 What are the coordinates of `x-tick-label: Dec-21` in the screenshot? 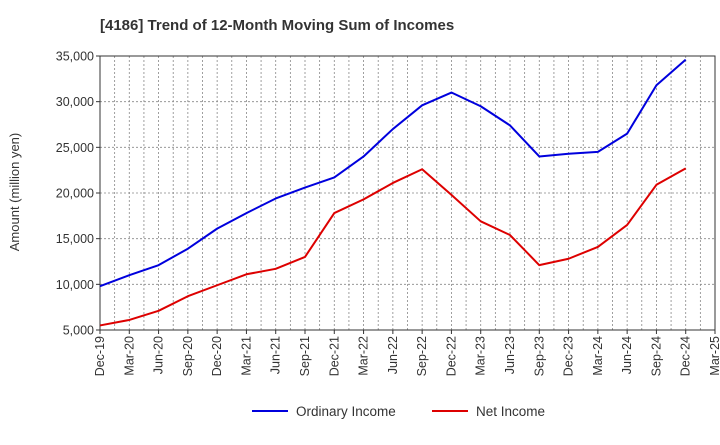 It's located at (334, 356).